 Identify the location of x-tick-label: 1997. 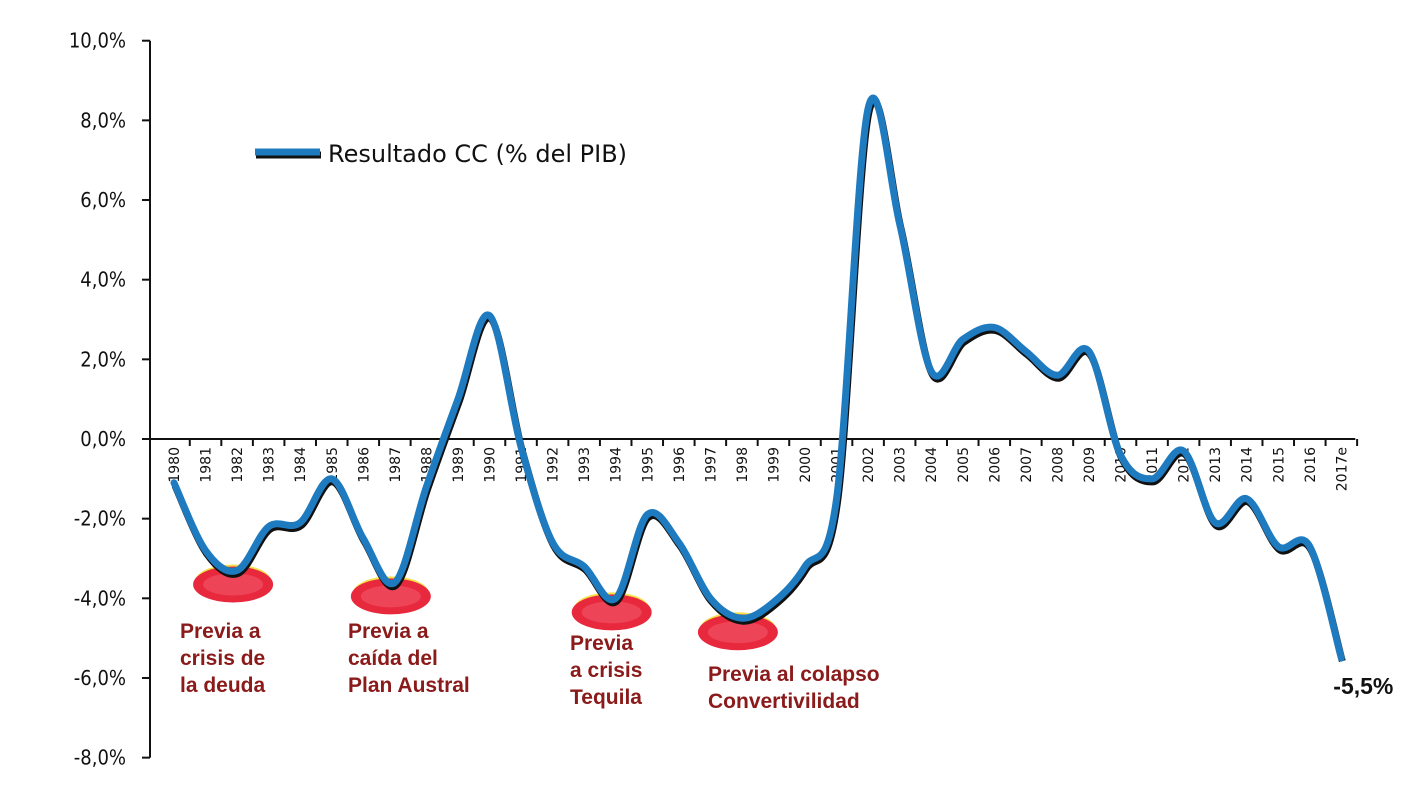
(711, 465).